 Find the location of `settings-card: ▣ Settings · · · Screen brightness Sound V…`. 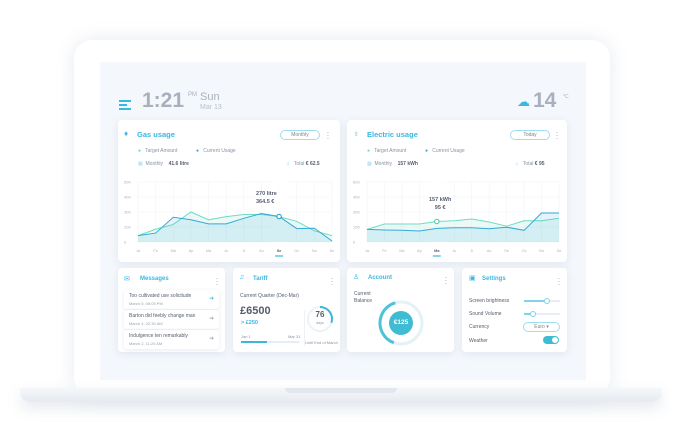

settings-card: ▣ Settings · · · Screen brightness Sound V… is located at coordinates (514, 310).